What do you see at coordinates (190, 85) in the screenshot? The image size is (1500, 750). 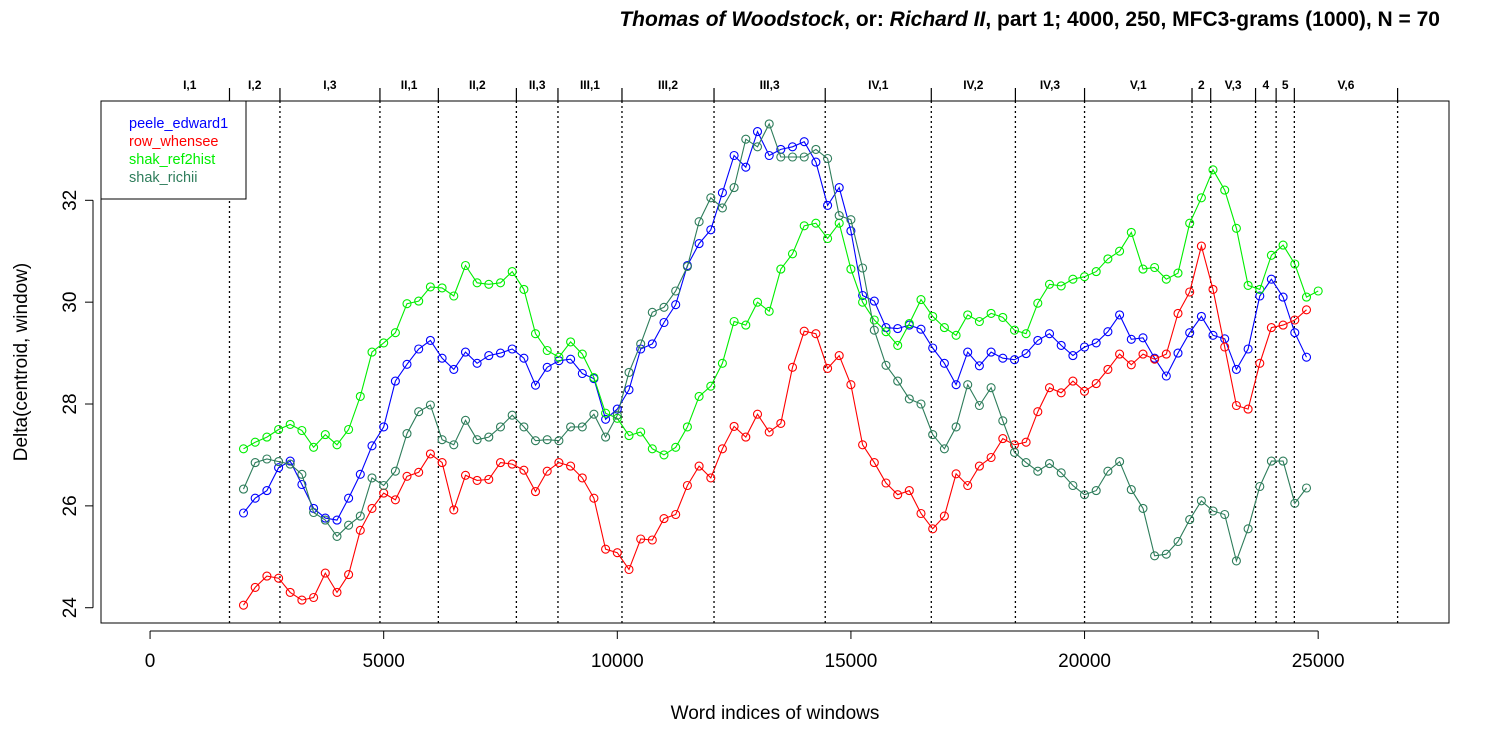 I see `scene-label: I,1` at bounding box center [190, 85].